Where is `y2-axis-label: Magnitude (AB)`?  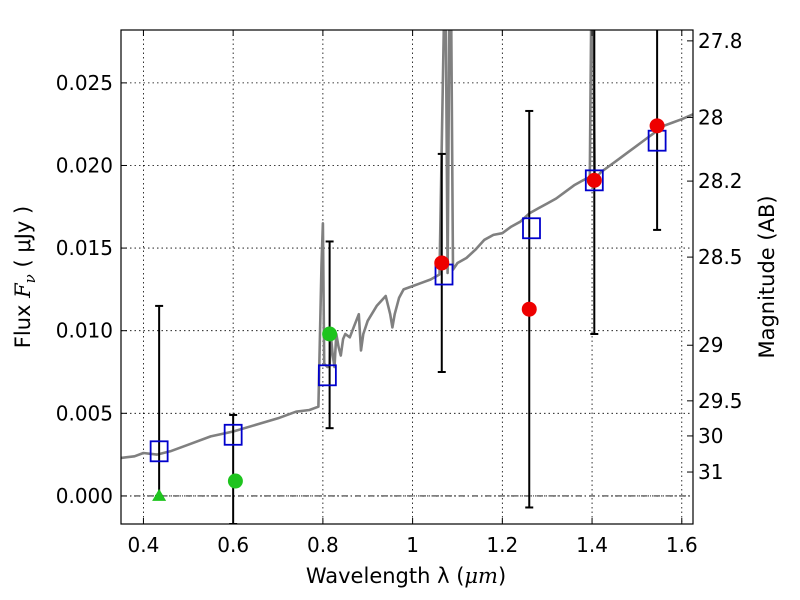 y2-axis-label: Magnitude (AB) is located at coordinates (767, 276).